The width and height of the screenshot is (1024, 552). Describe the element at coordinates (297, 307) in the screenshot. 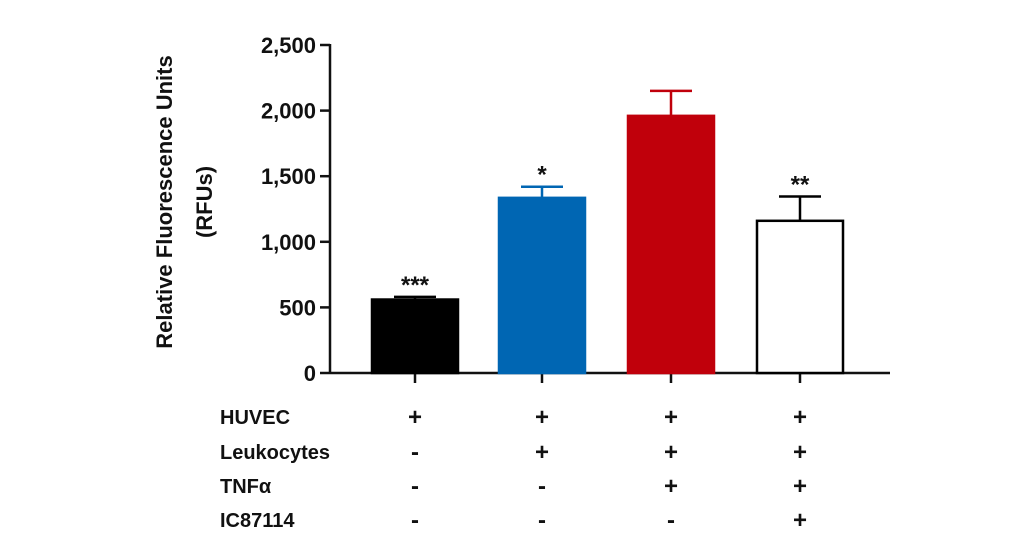

I see `y-tick-label: 500` at that location.